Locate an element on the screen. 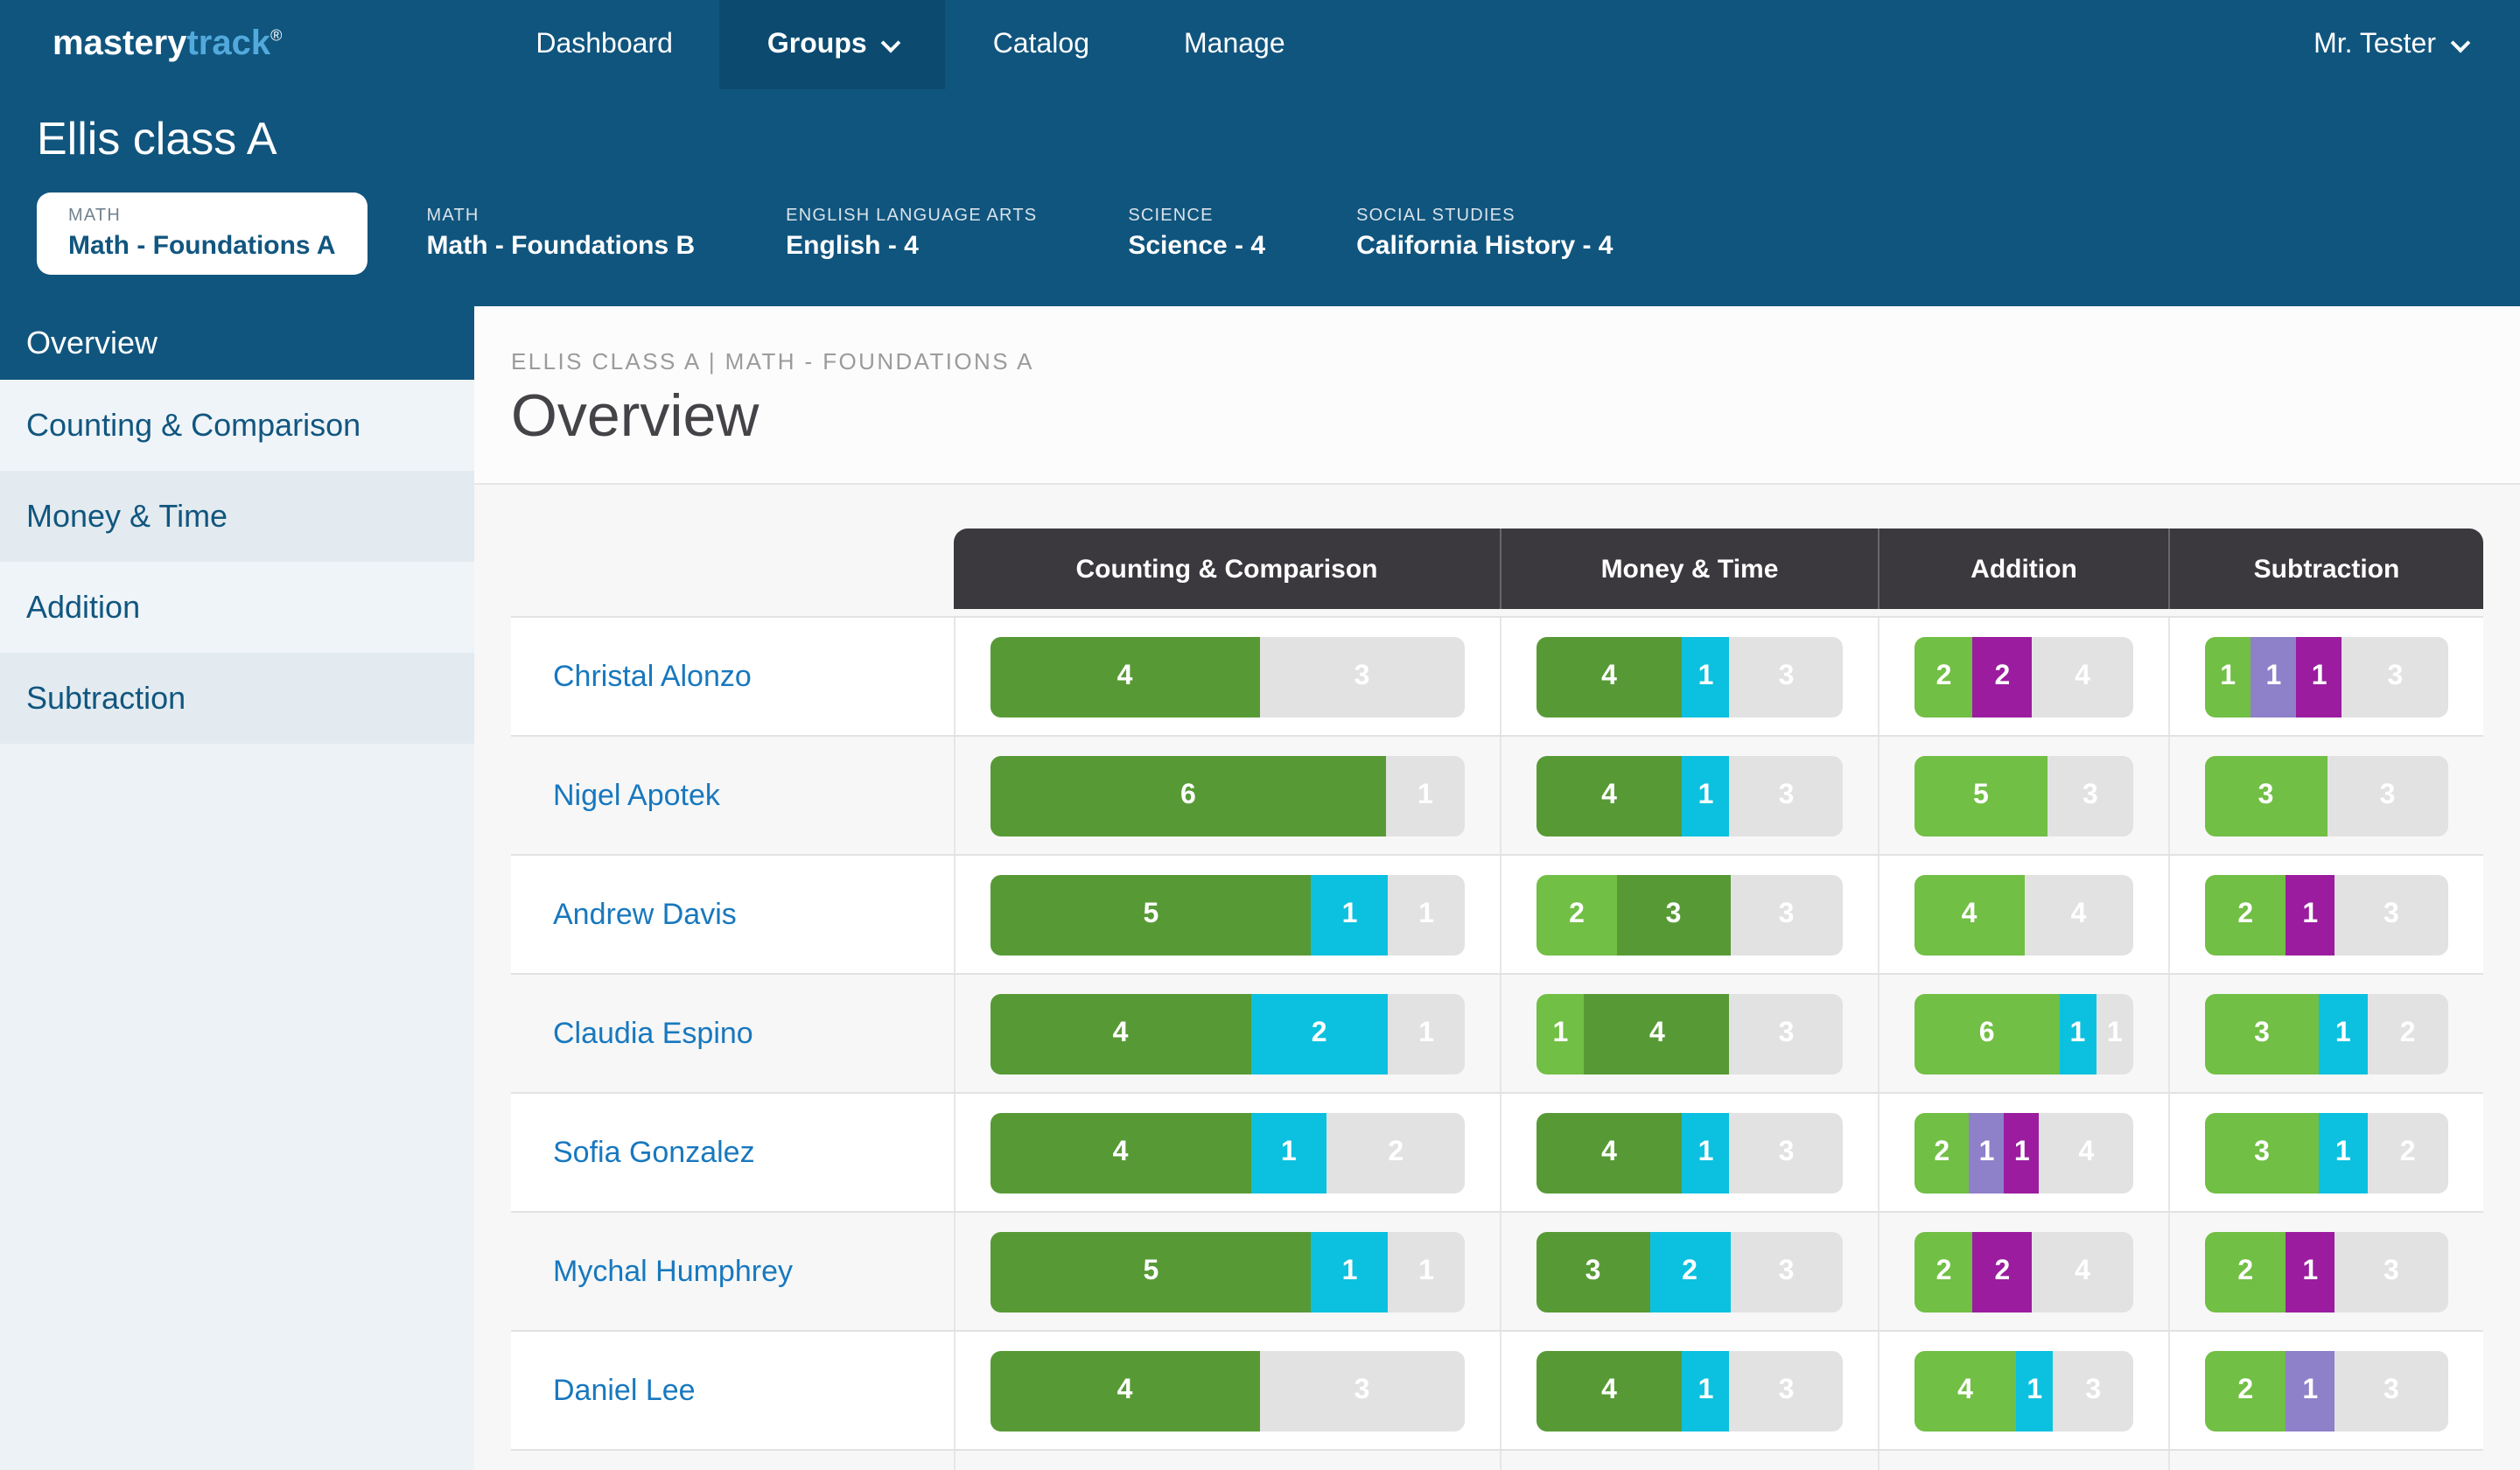  sidebar-item-label: Addition is located at coordinates (83, 606).